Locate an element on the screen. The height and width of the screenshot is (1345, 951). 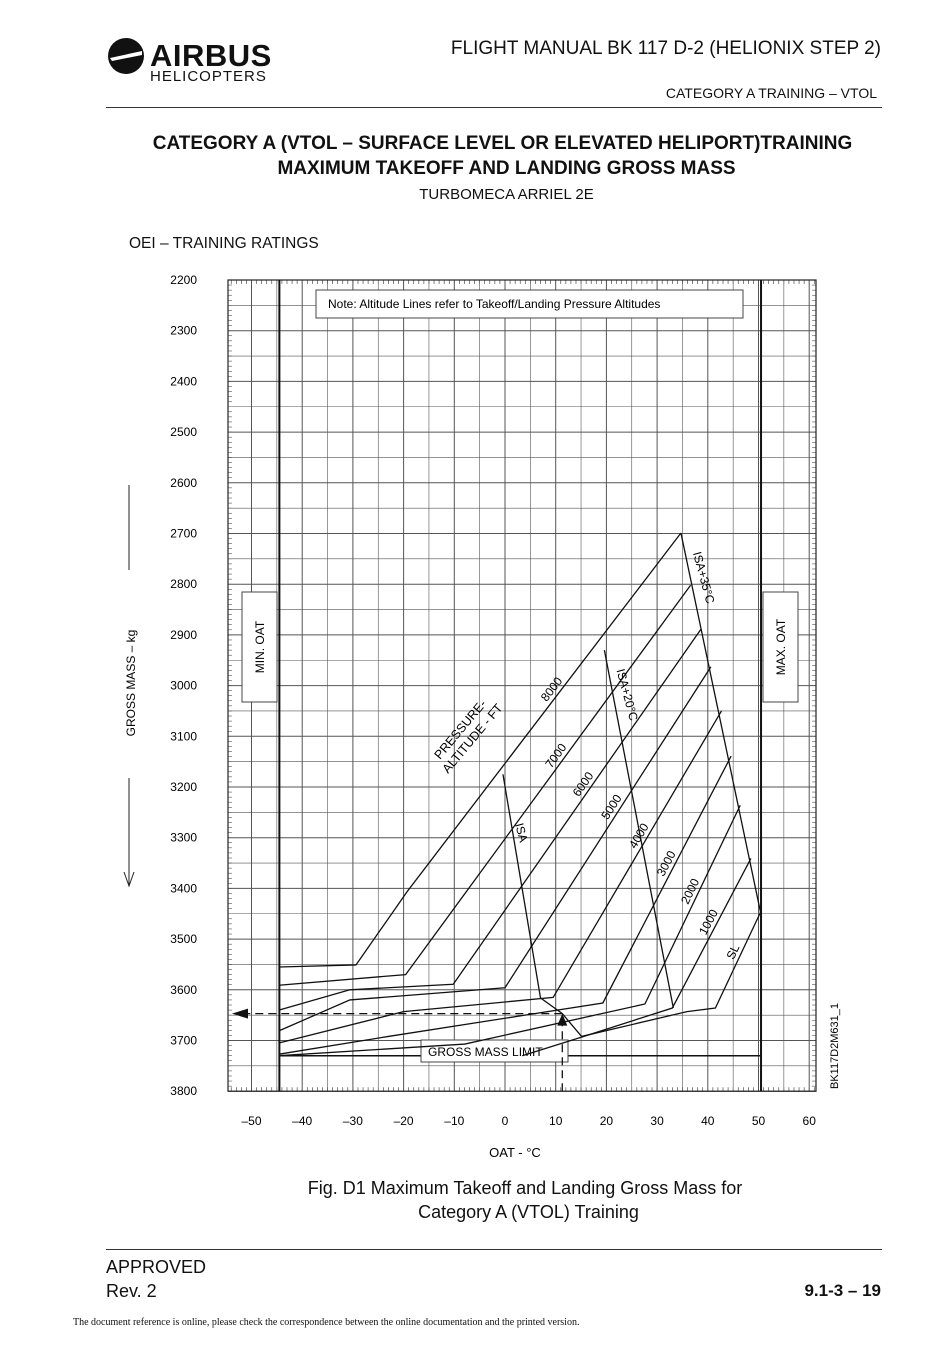
section-title: CATEGORY A TRAINING – VTOL is located at coordinates (771, 93).